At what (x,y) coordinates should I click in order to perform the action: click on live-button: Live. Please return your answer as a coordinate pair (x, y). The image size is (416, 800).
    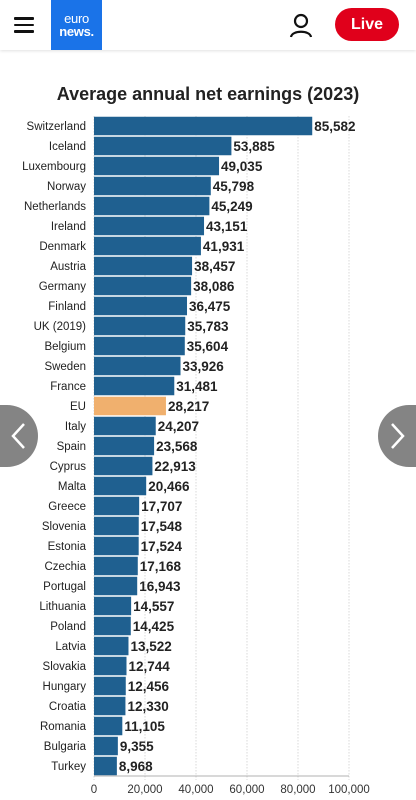
    Looking at the image, I should click on (367, 24).